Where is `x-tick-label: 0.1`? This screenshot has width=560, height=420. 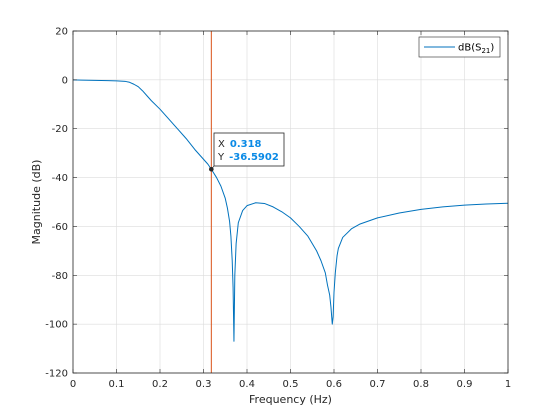
x-tick-label: 0.1 is located at coordinates (117, 384).